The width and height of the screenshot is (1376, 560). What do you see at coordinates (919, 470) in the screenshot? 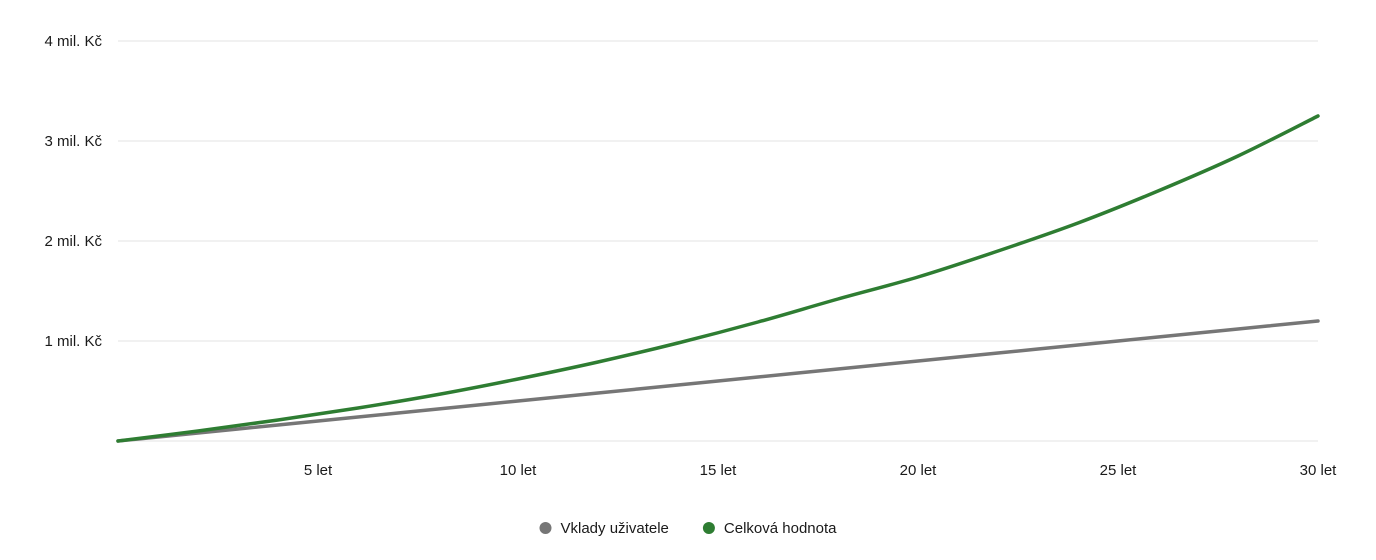
I see `x-tick-label: 20 let` at bounding box center [919, 470].